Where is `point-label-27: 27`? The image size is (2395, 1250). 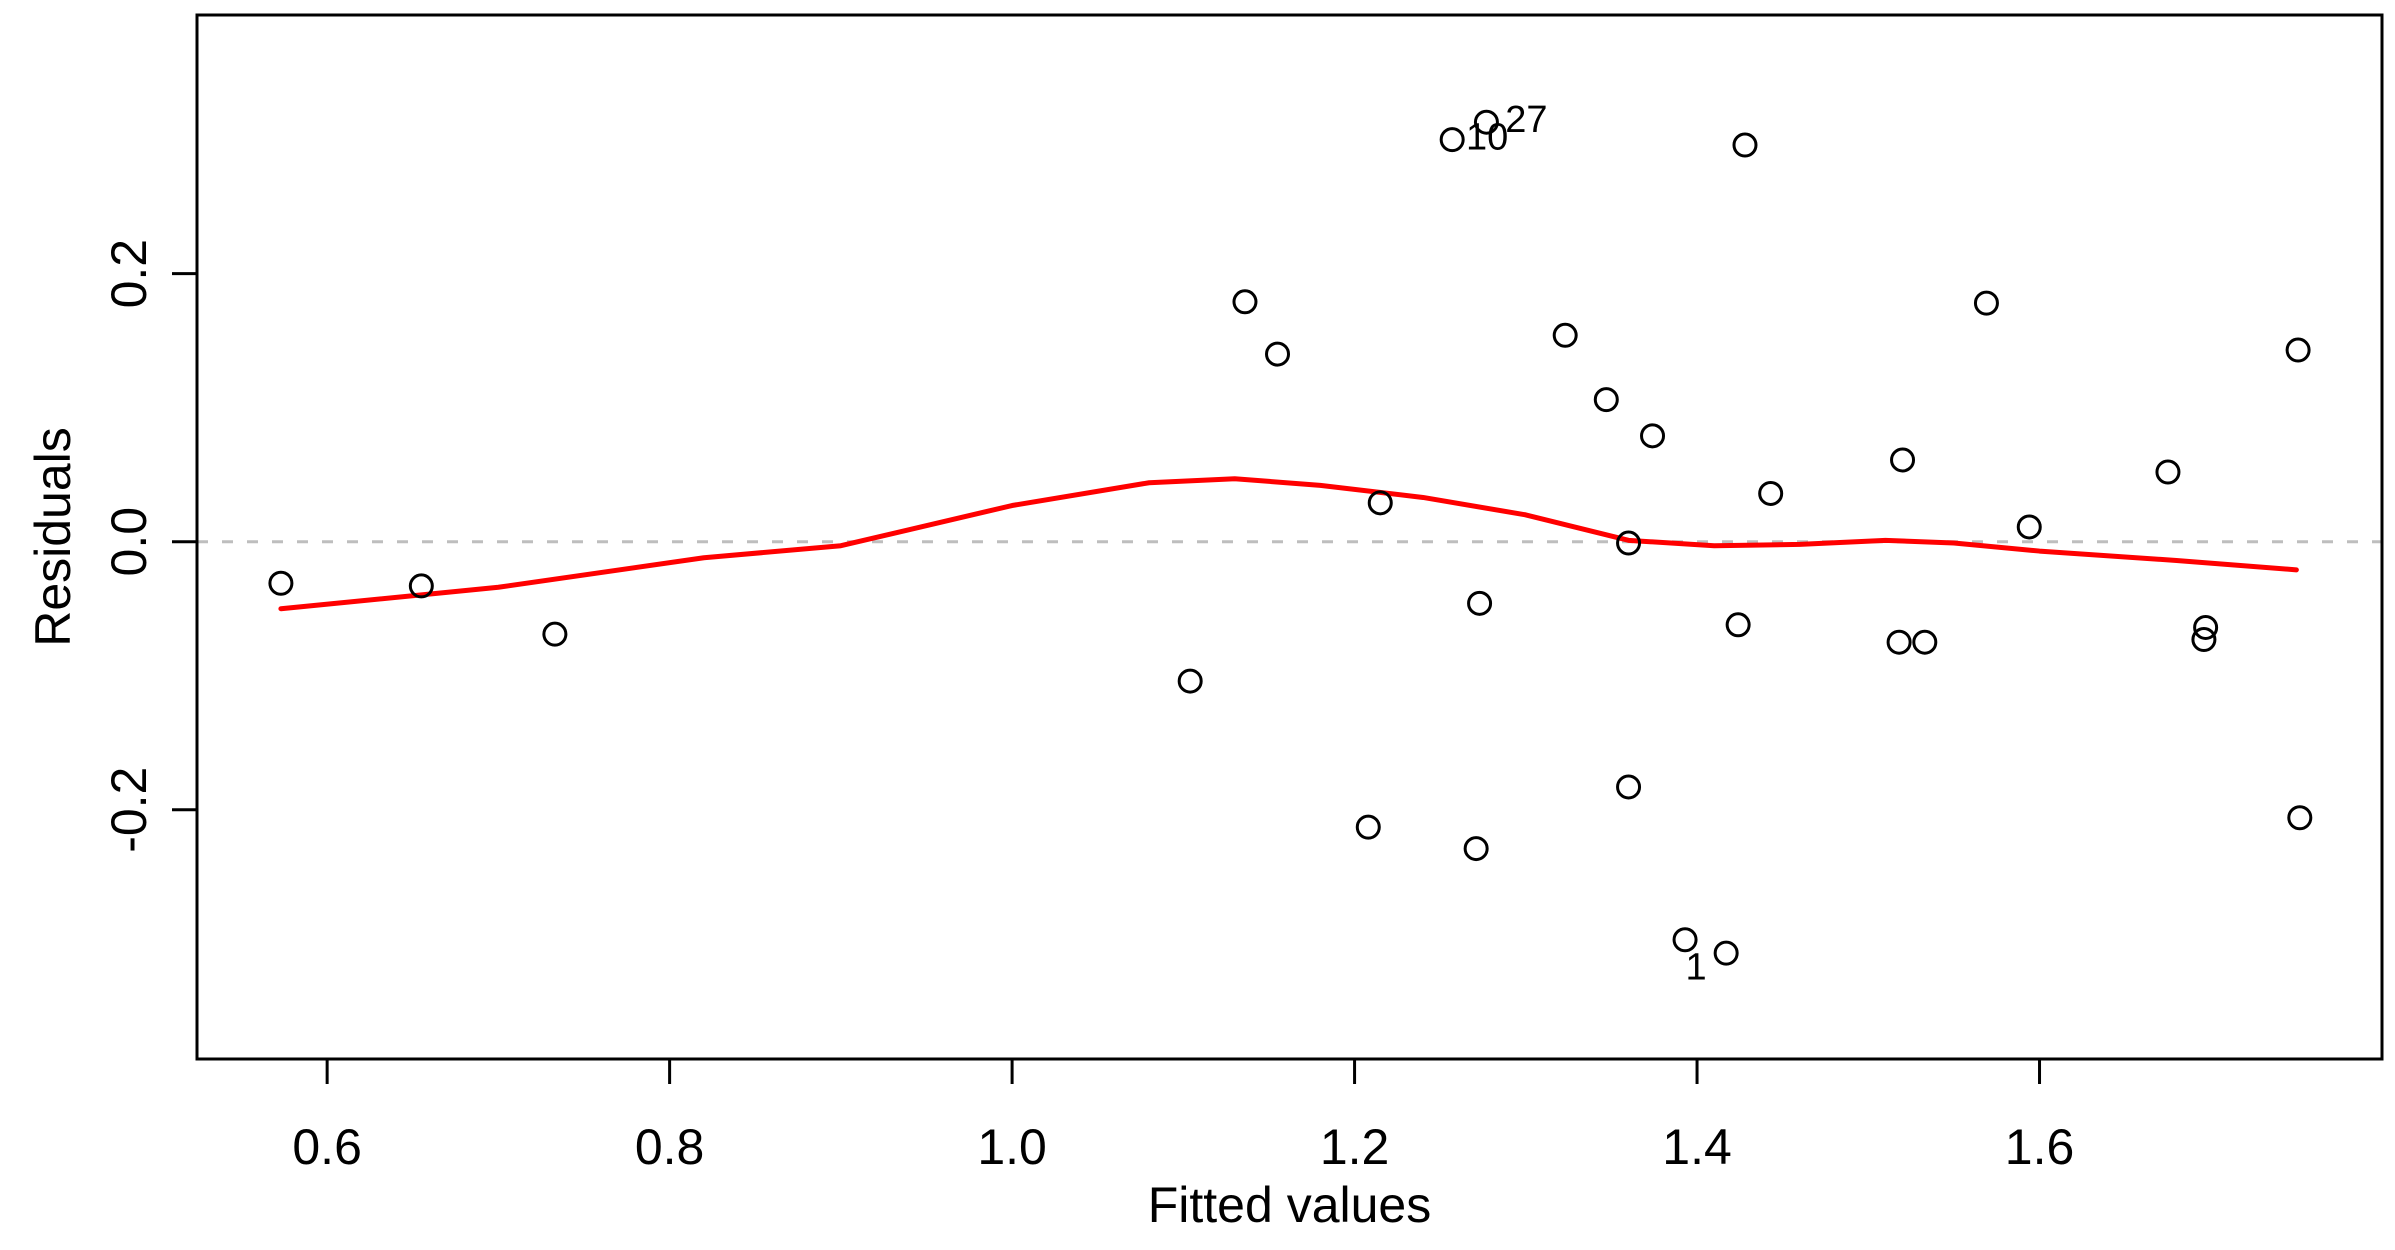 point-label-27: 27 is located at coordinates (1526, 120).